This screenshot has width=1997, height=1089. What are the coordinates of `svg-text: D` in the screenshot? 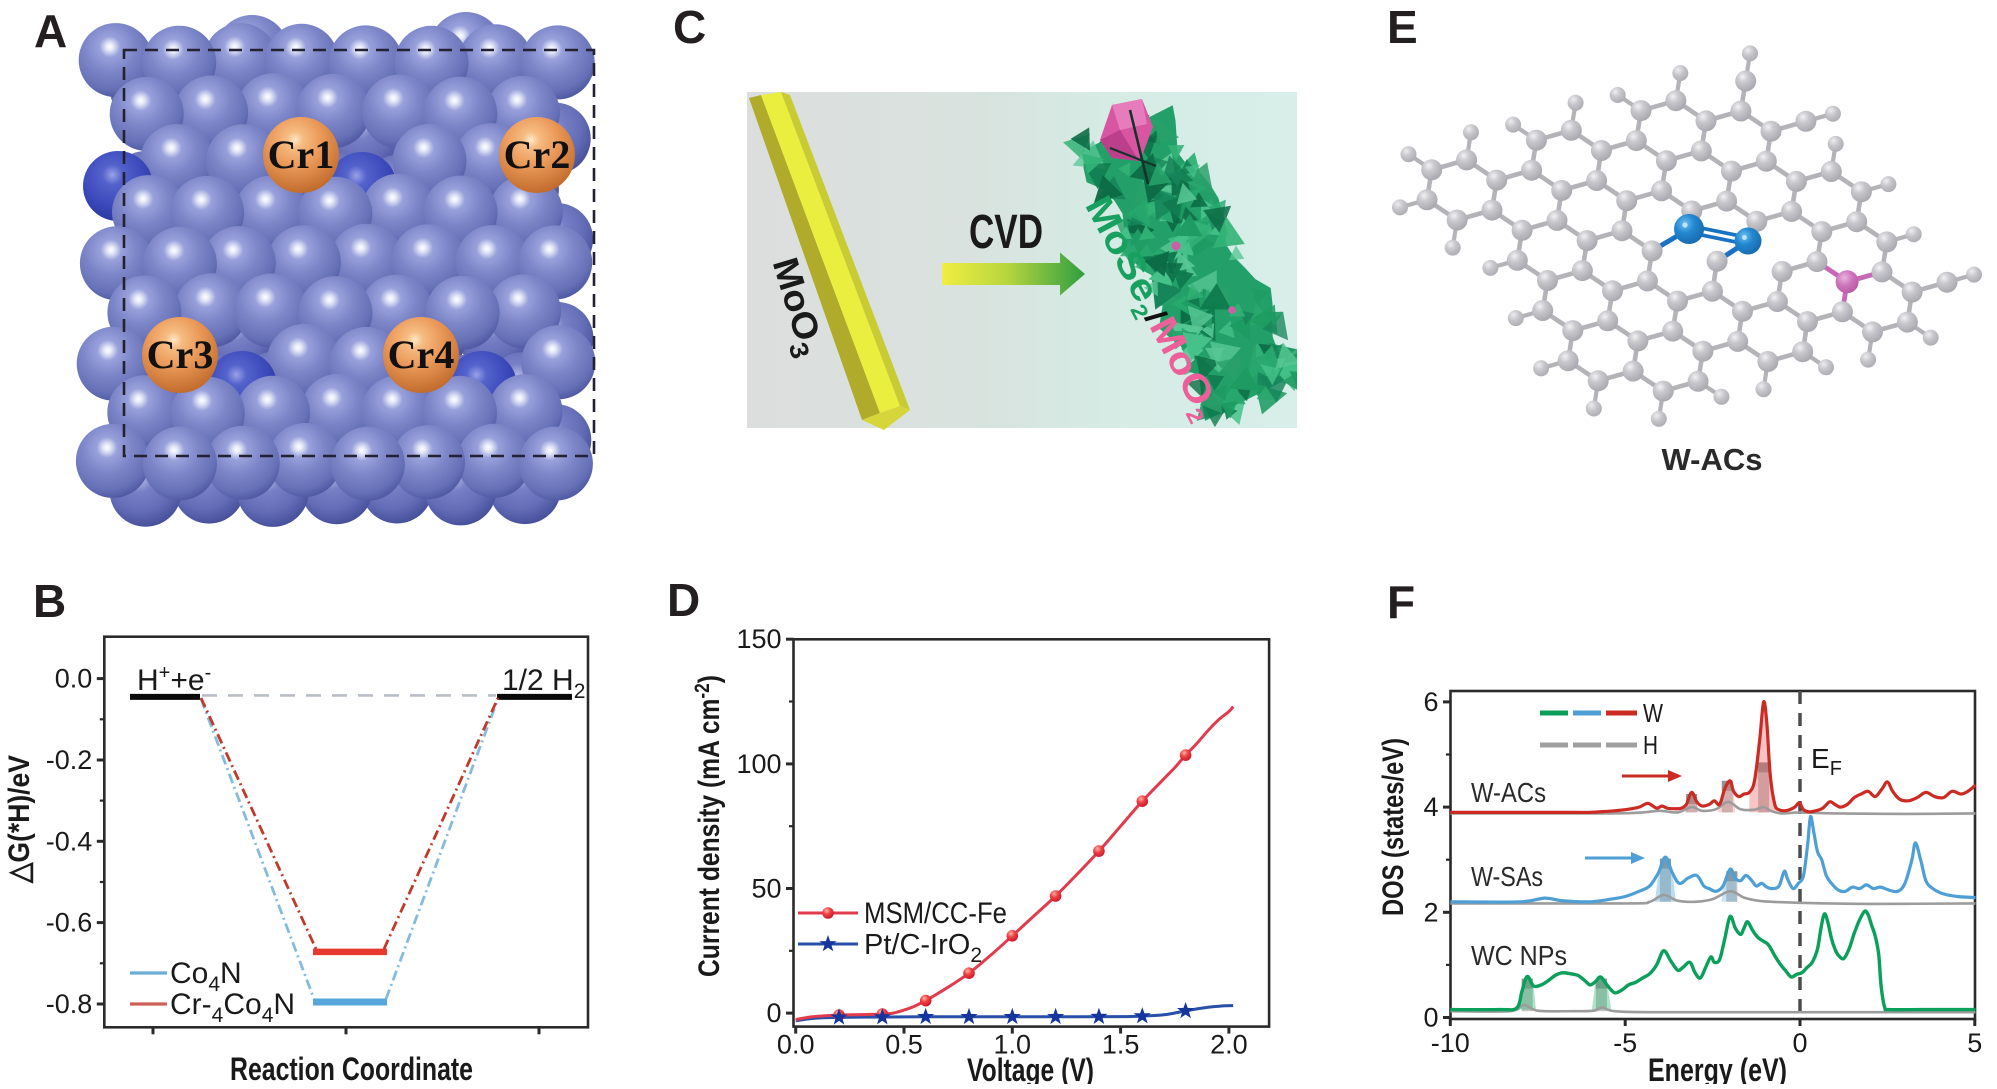 It's located at (683, 600).